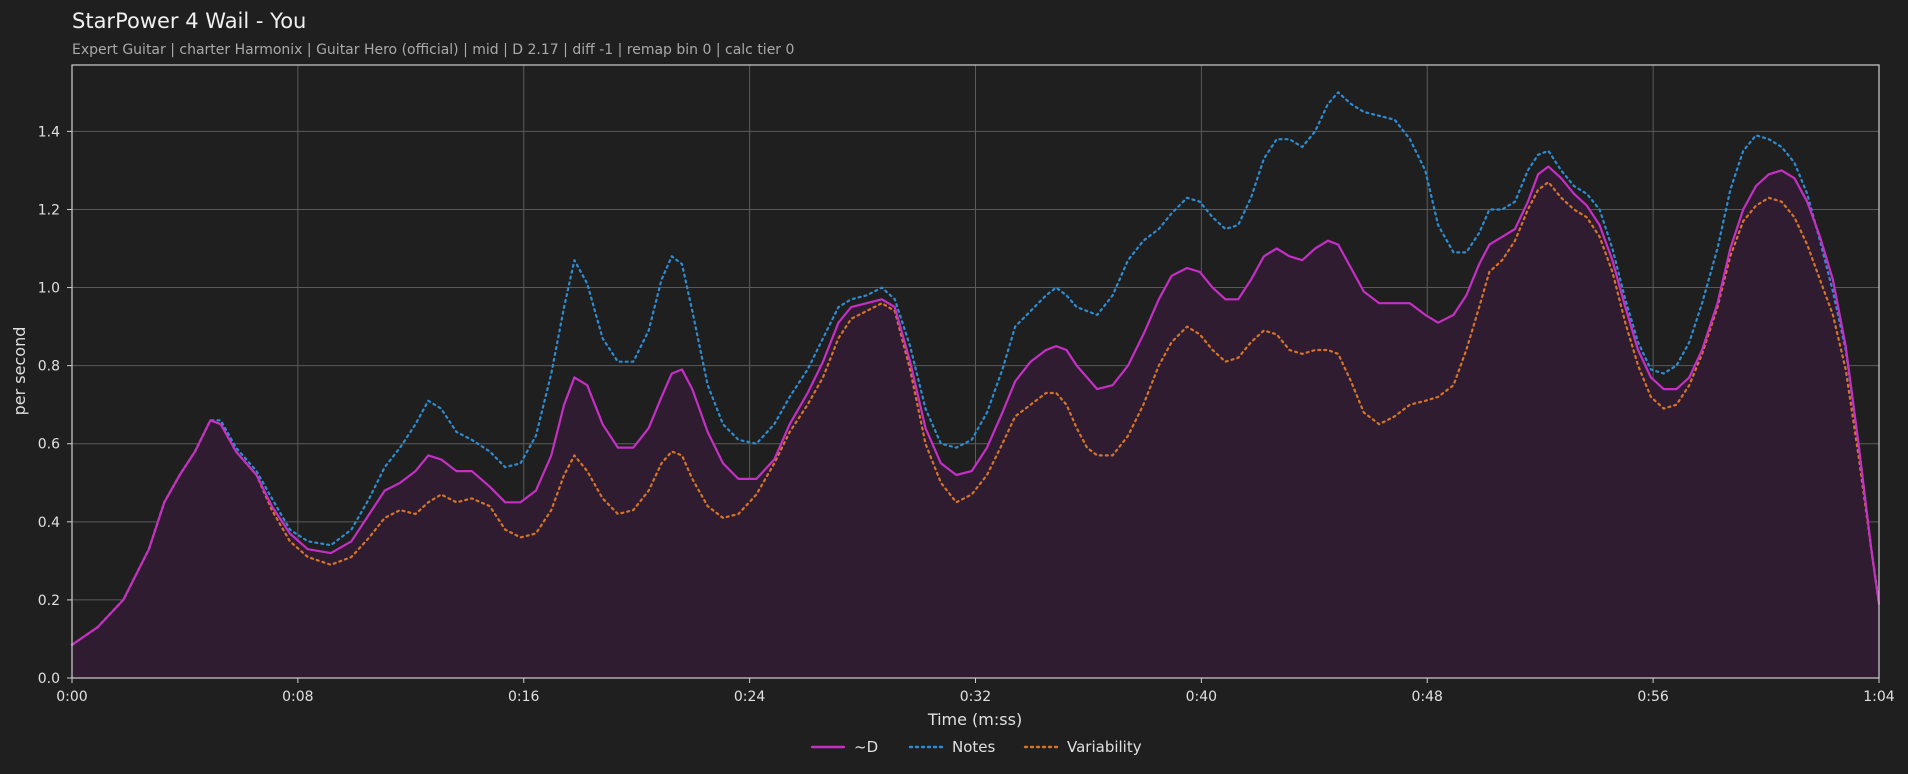 The image size is (1908, 774). I want to click on x-tick-label: 1:04, so click(1879, 697).